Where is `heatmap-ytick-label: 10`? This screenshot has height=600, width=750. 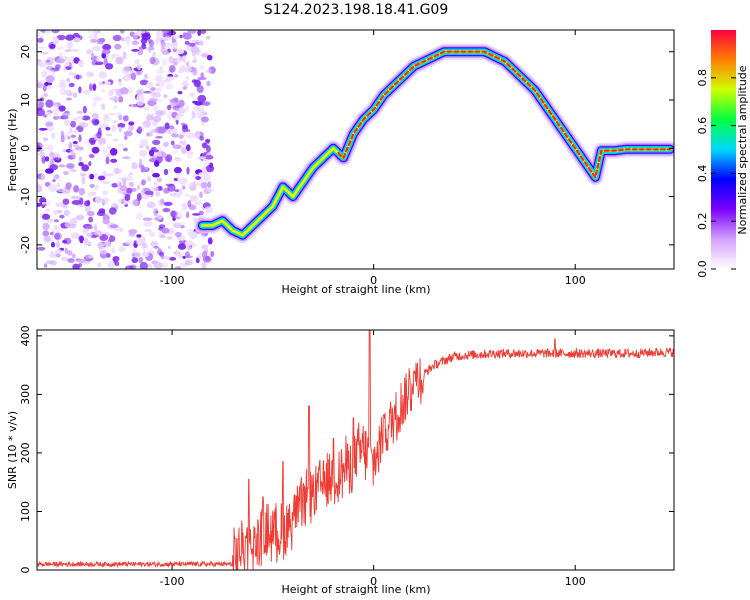 heatmap-ytick-label: 10 is located at coordinates (25, 100).